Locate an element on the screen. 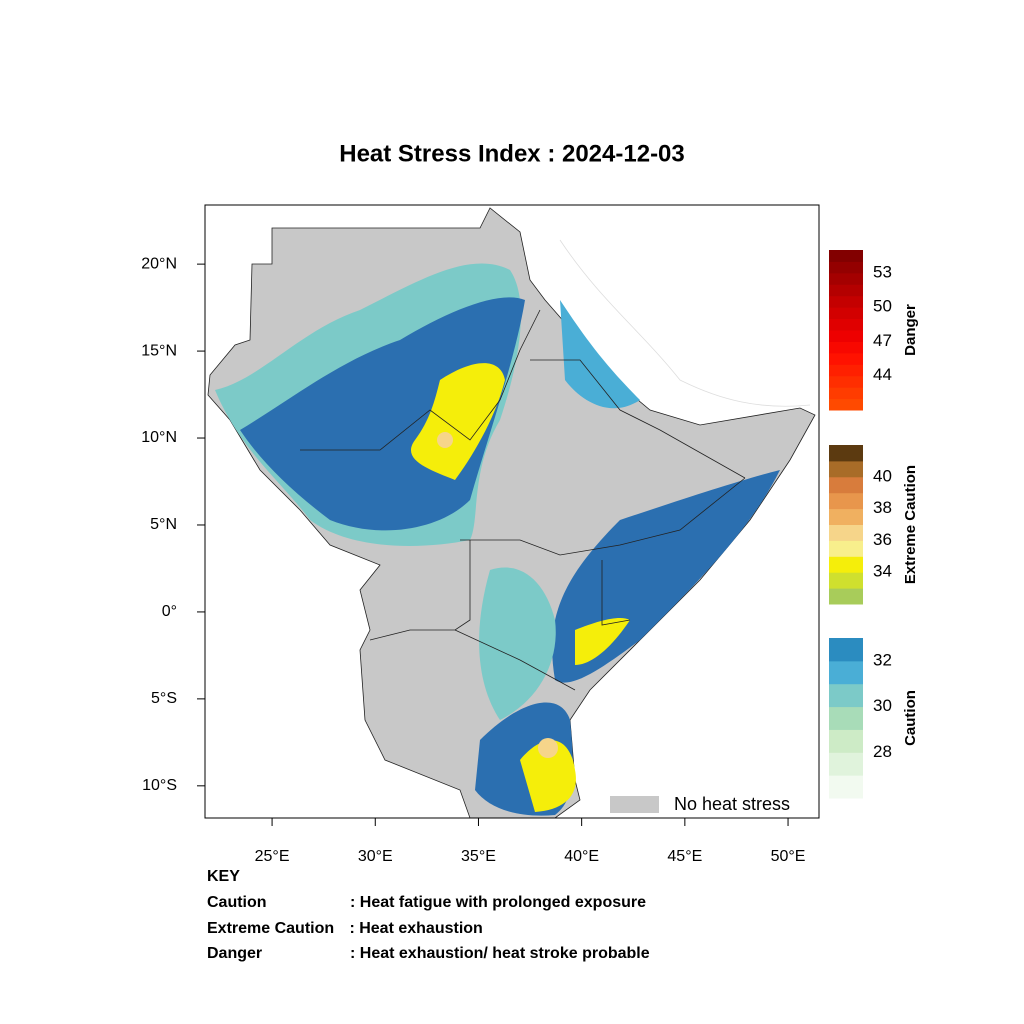  colorbar-tick-label: 30 is located at coordinates (882, 705).